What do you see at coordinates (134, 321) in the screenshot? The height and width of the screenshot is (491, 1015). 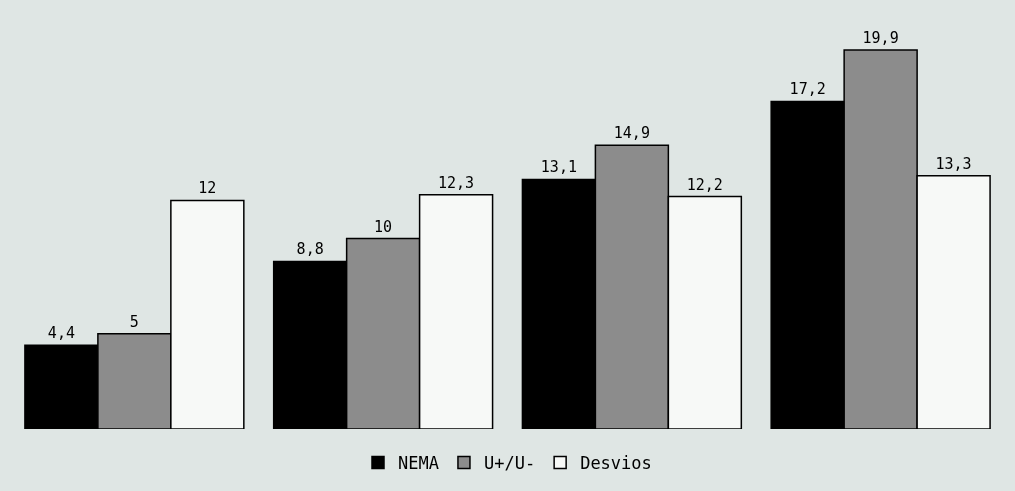 I see `data-label: 5` at bounding box center [134, 321].